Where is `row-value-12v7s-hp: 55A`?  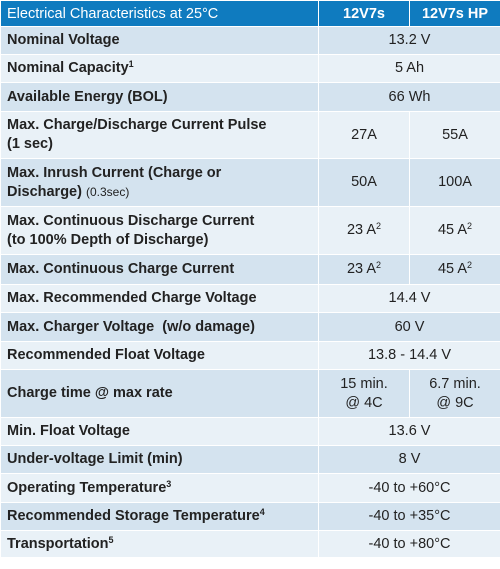 row-value-12v7s-hp: 55A is located at coordinates (454, 135).